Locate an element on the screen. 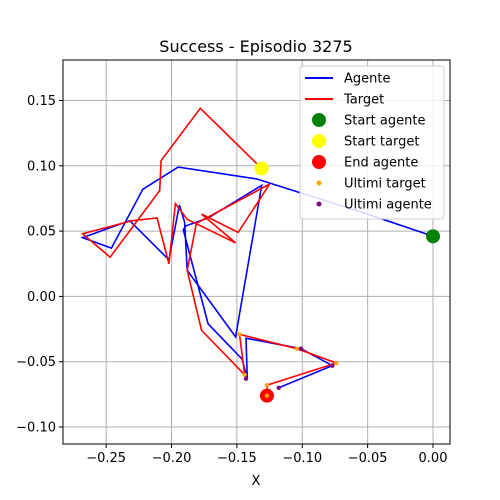 Image resolution: width=500 pixels, height=500 pixels. y-tick-label: 0.15 is located at coordinates (41, 101).